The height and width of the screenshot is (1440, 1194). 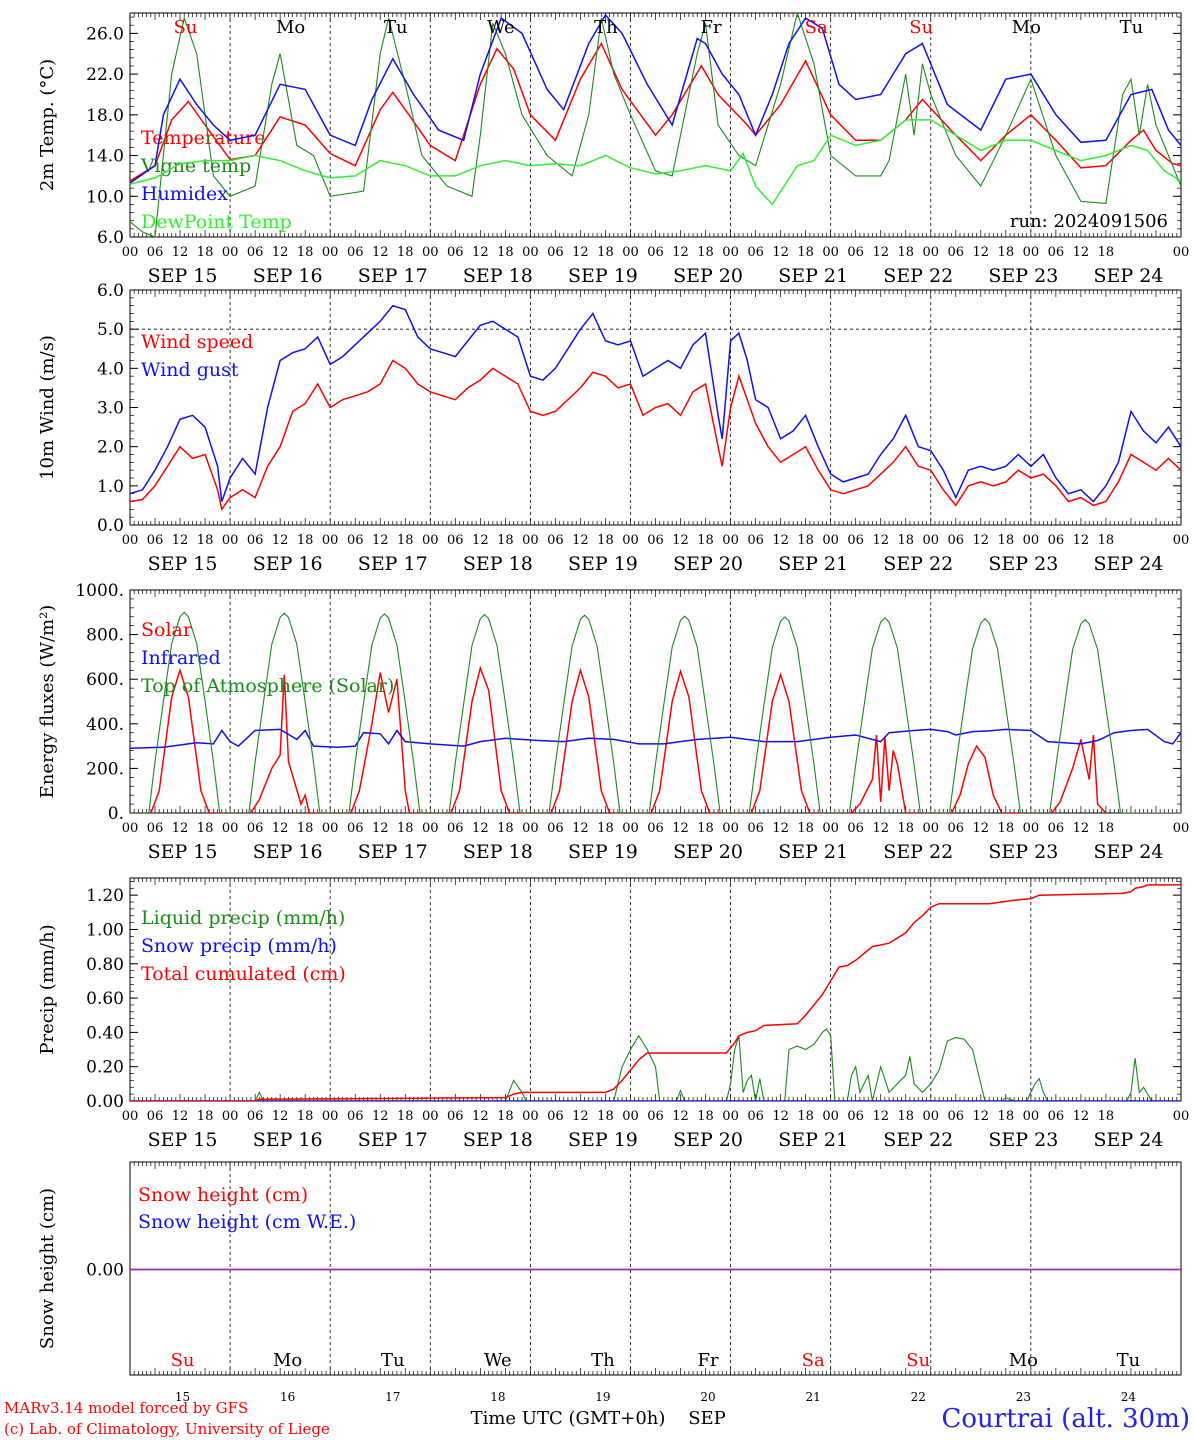 What do you see at coordinates (1129, 1140) in the screenshot?
I see `date-label: SEP 24` at bounding box center [1129, 1140].